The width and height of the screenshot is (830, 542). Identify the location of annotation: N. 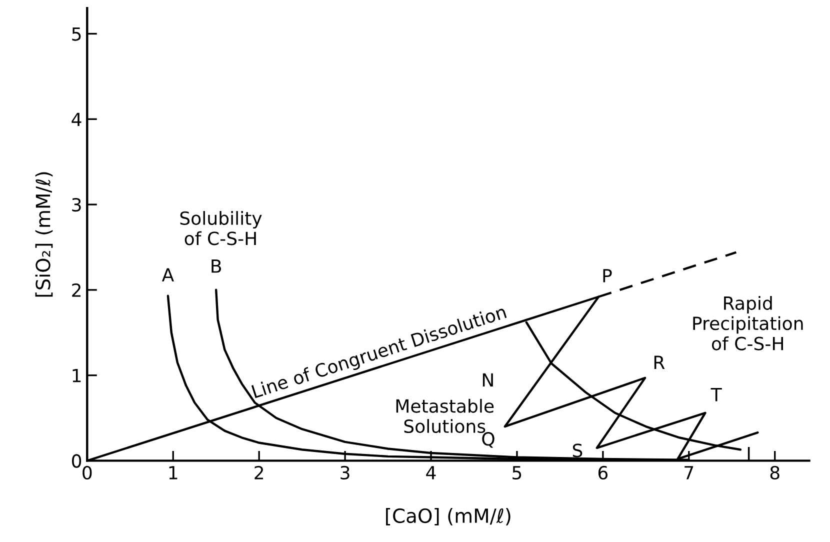
(487, 379).